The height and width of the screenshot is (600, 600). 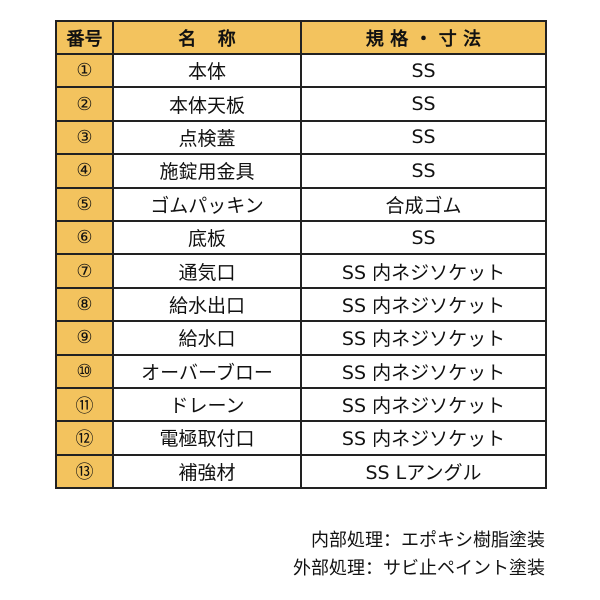 I want to click on cell: オーバーブロー, so click(x=207, y=371).